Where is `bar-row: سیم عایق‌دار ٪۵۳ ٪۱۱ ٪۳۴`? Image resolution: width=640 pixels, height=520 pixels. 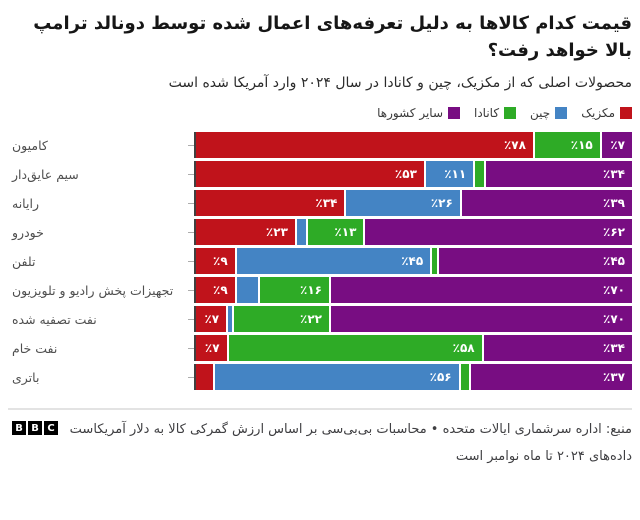
bar-row: سیم عایق‌دار ٪۵۳ ٪۱۱ ٪۳۴ is located at coordinates (320, 174).